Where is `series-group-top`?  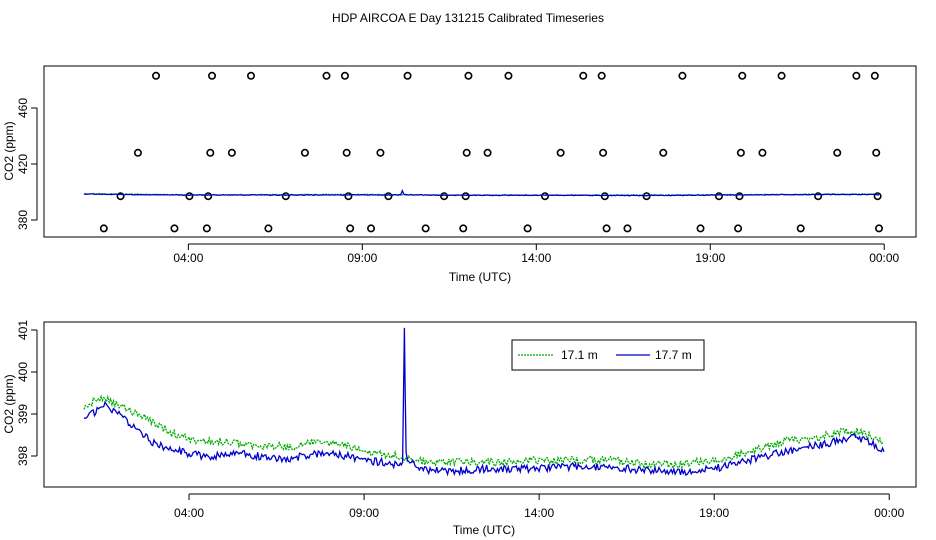
series-group-top is located at coordinates (481, 192).